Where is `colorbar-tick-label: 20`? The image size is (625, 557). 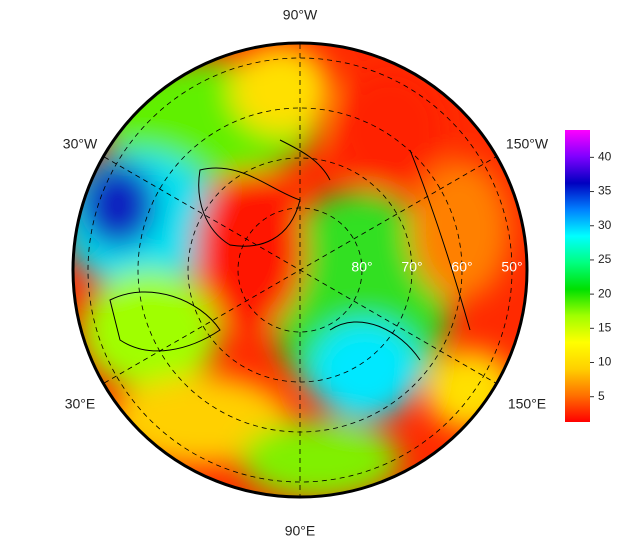 colorbar-tick-label: 20 is located at coordinates (605, 293).